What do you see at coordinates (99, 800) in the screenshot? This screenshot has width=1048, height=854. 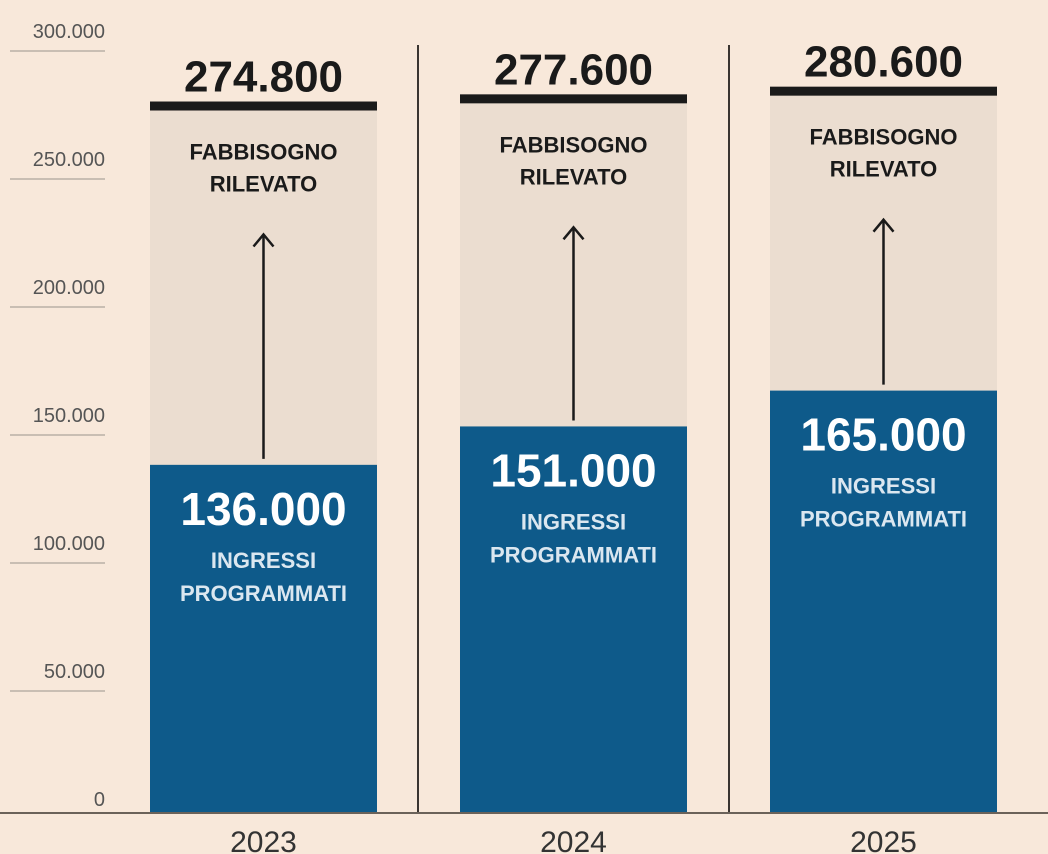 I see `y-tick-label: 0` at bounding box center [99, 800].